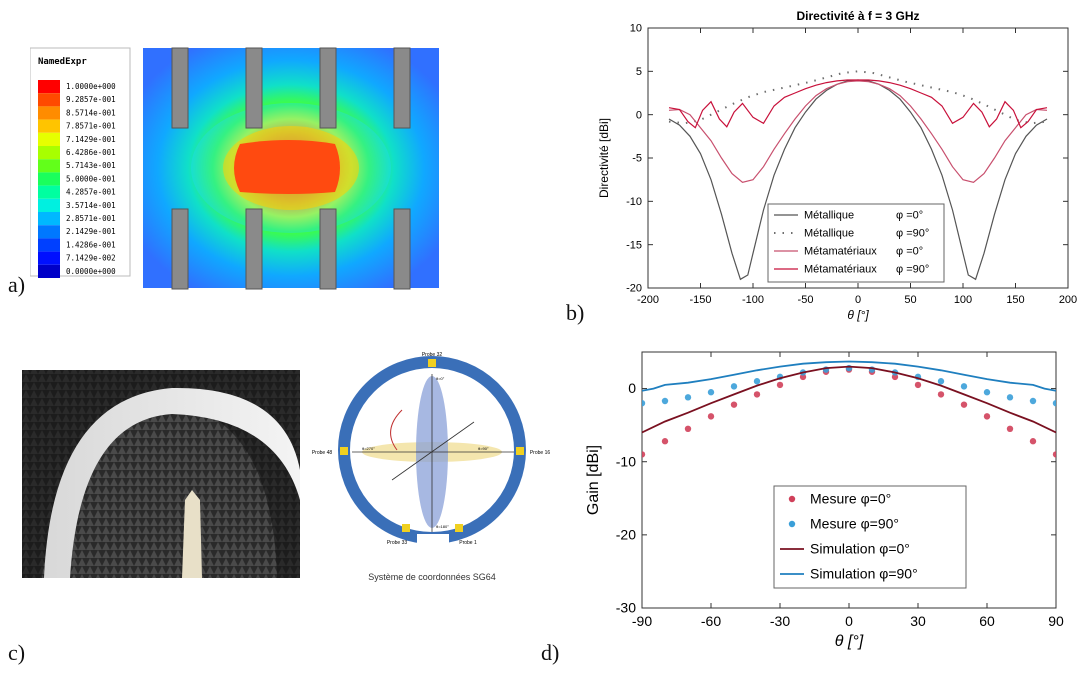 This screenshot has width=1086, height=675. Describe the element at coordinates (634, 245) in the screenshot. I see `y-tick-label: -15` at that location.